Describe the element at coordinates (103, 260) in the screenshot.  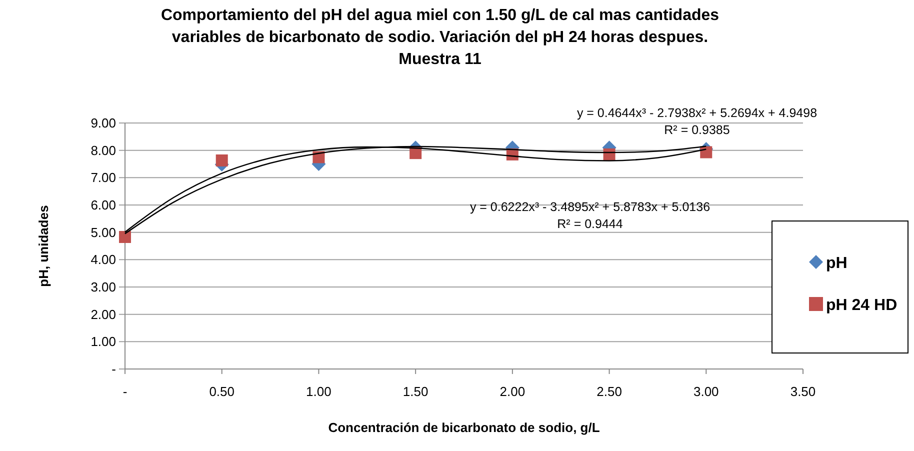
I see `y-tick-label: 4.00` at that location.